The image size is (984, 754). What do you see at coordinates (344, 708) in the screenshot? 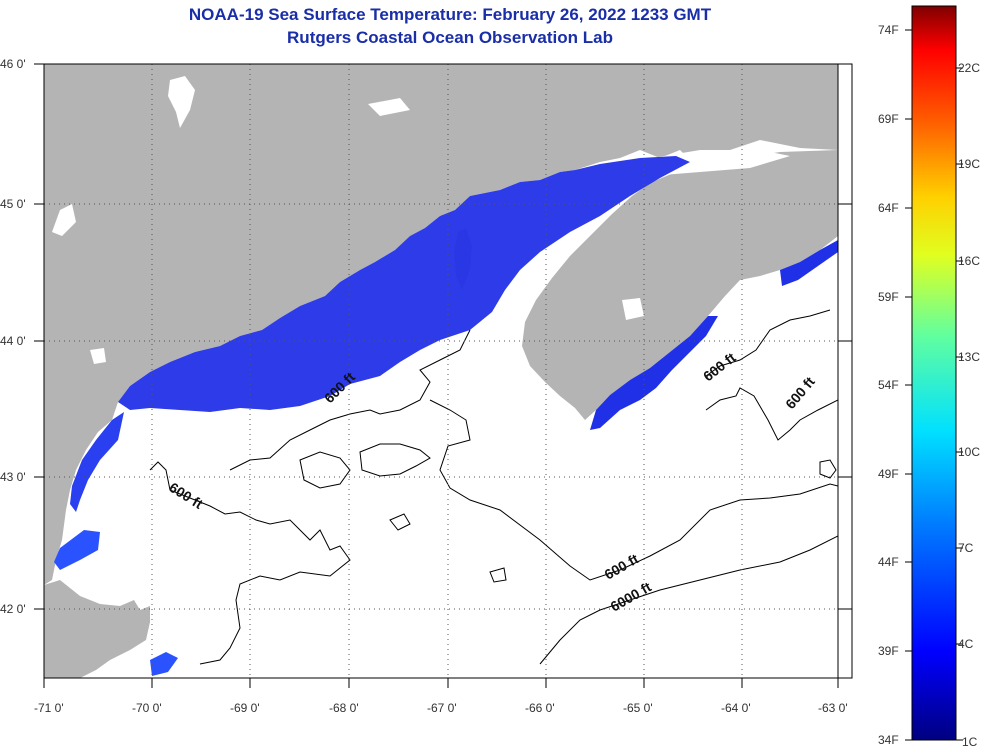
I see `lon-label-68: -68 0'` at bounding box center [344, 708].